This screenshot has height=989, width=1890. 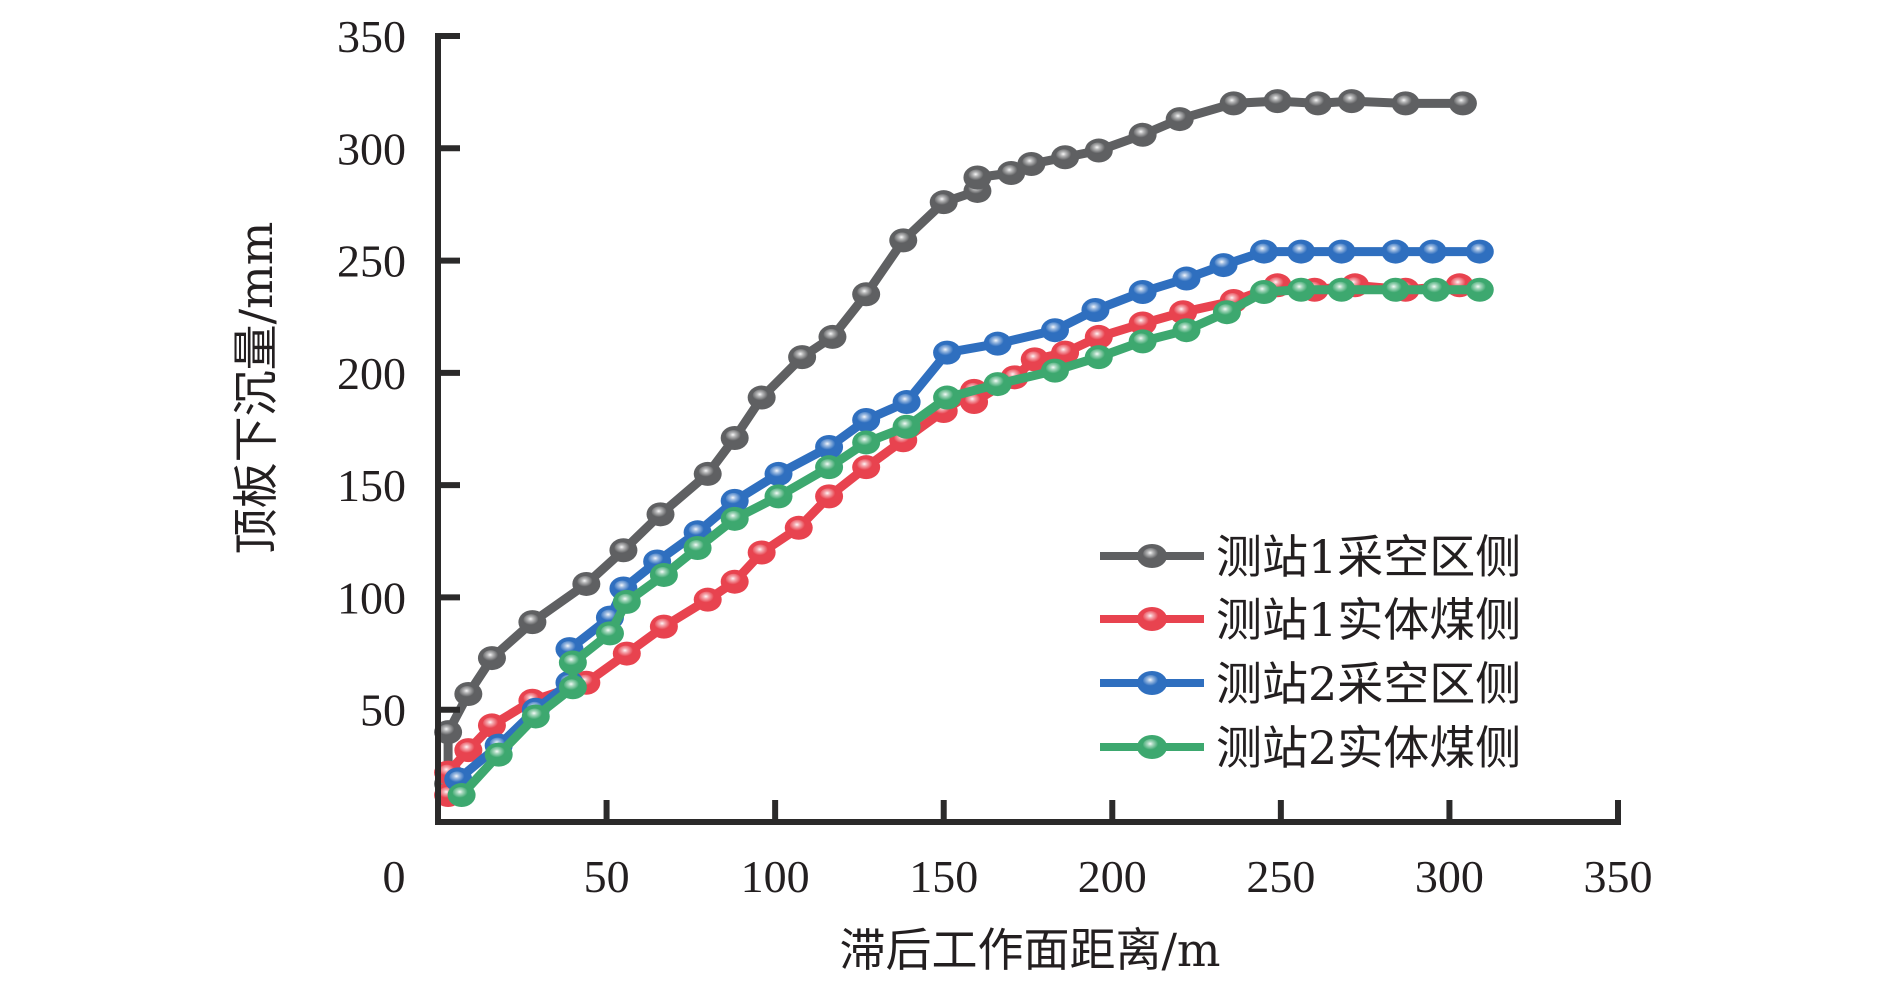 I want to click on y-tick-label: 150, so click(x=371, y=485).